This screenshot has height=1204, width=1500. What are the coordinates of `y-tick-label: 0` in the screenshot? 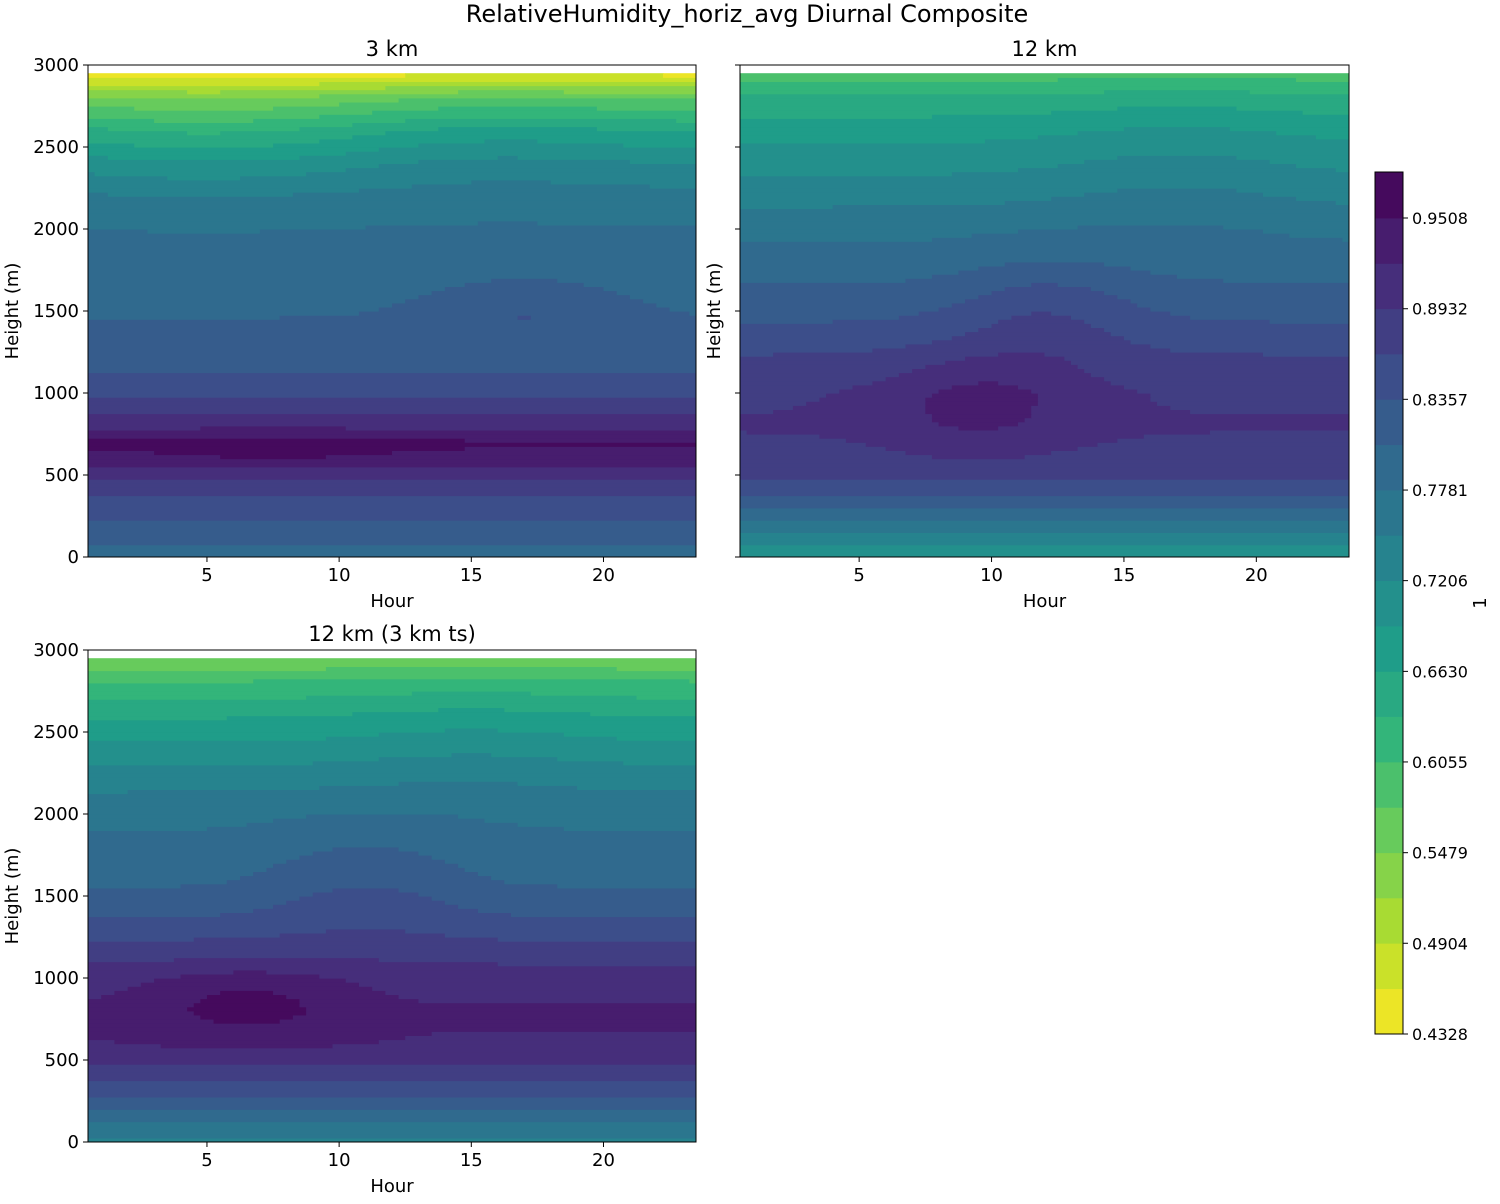 It's located at (73, 1142).